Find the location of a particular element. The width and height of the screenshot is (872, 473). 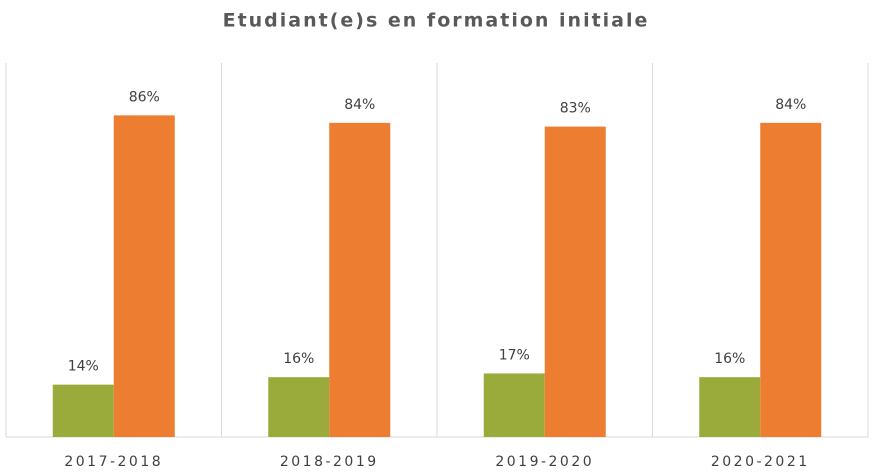

value-label: 14% is located at coordinates (83, 367).